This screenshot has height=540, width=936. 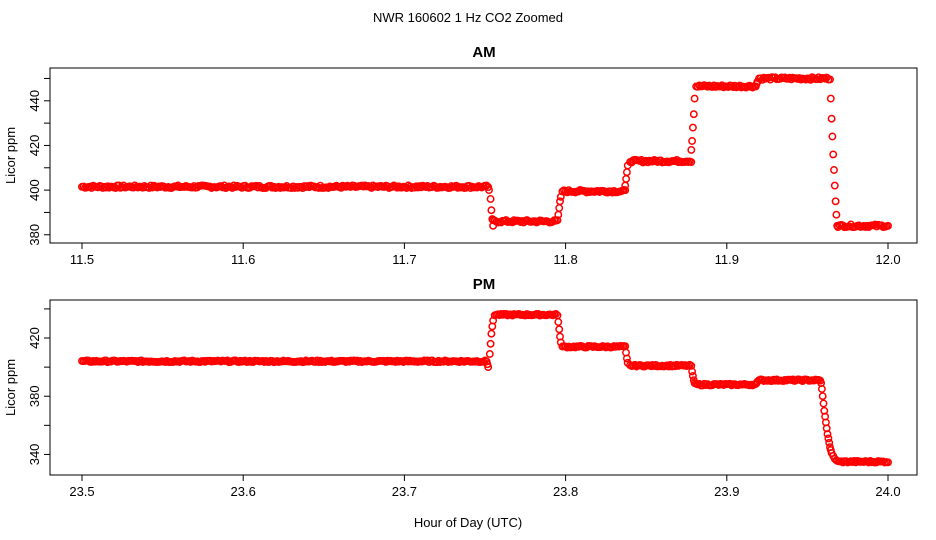 I want to click on x-tick-label: 24.0, so click(x=887, y=491).